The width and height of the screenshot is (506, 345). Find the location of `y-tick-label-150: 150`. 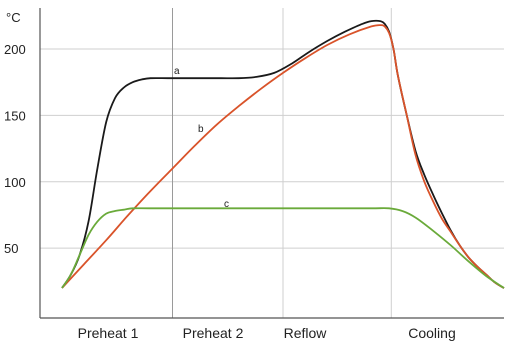

y-tick-label-150: 150 is located at coordinates (15, 115).